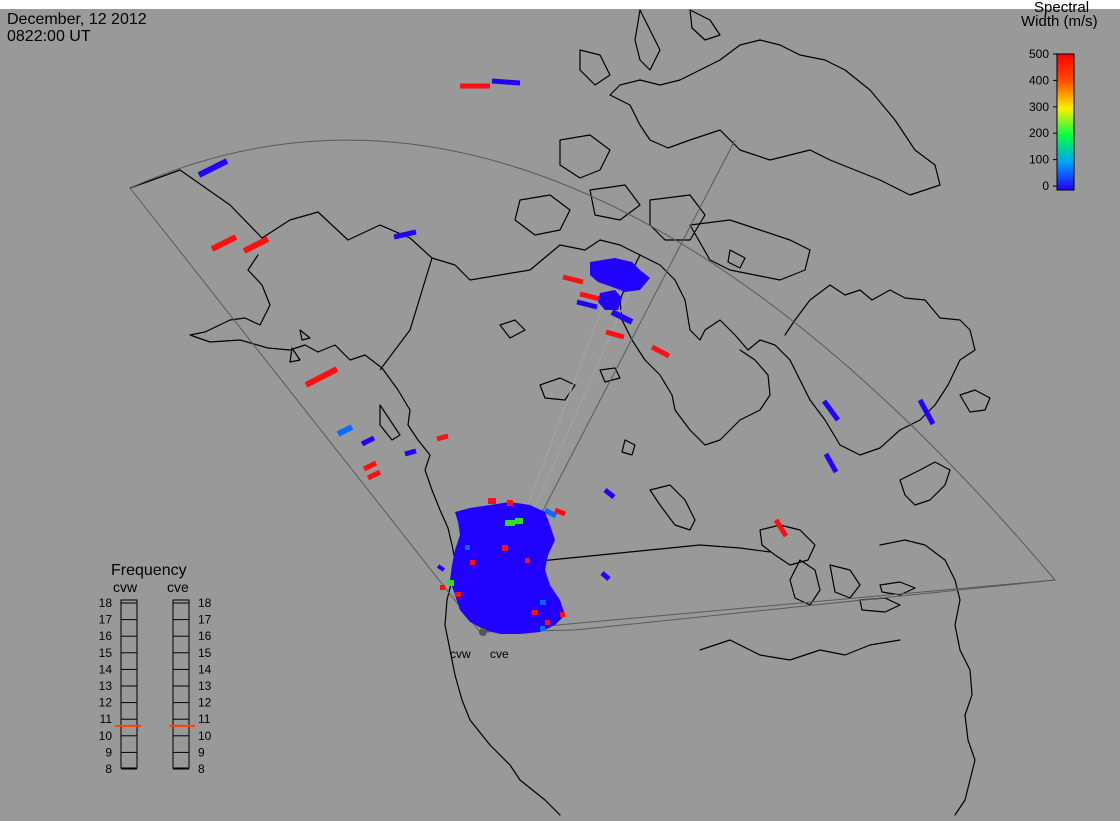 The height and width of the screenshot is (821, 1120). What do you see at coordinates (201, 752) in the screenshot?
I see `frequency-tick-label-east: 9` at bounding box center [201, 752].